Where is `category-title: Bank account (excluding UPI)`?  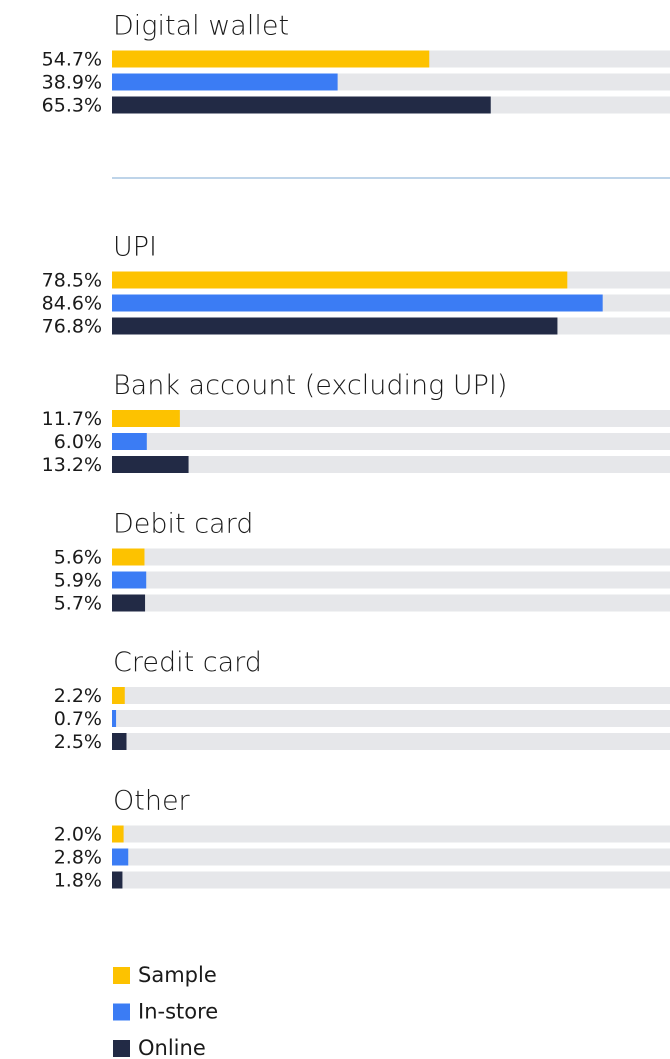 category-title: Bank account (excluding UPI) is located at coordinates (310, 385).